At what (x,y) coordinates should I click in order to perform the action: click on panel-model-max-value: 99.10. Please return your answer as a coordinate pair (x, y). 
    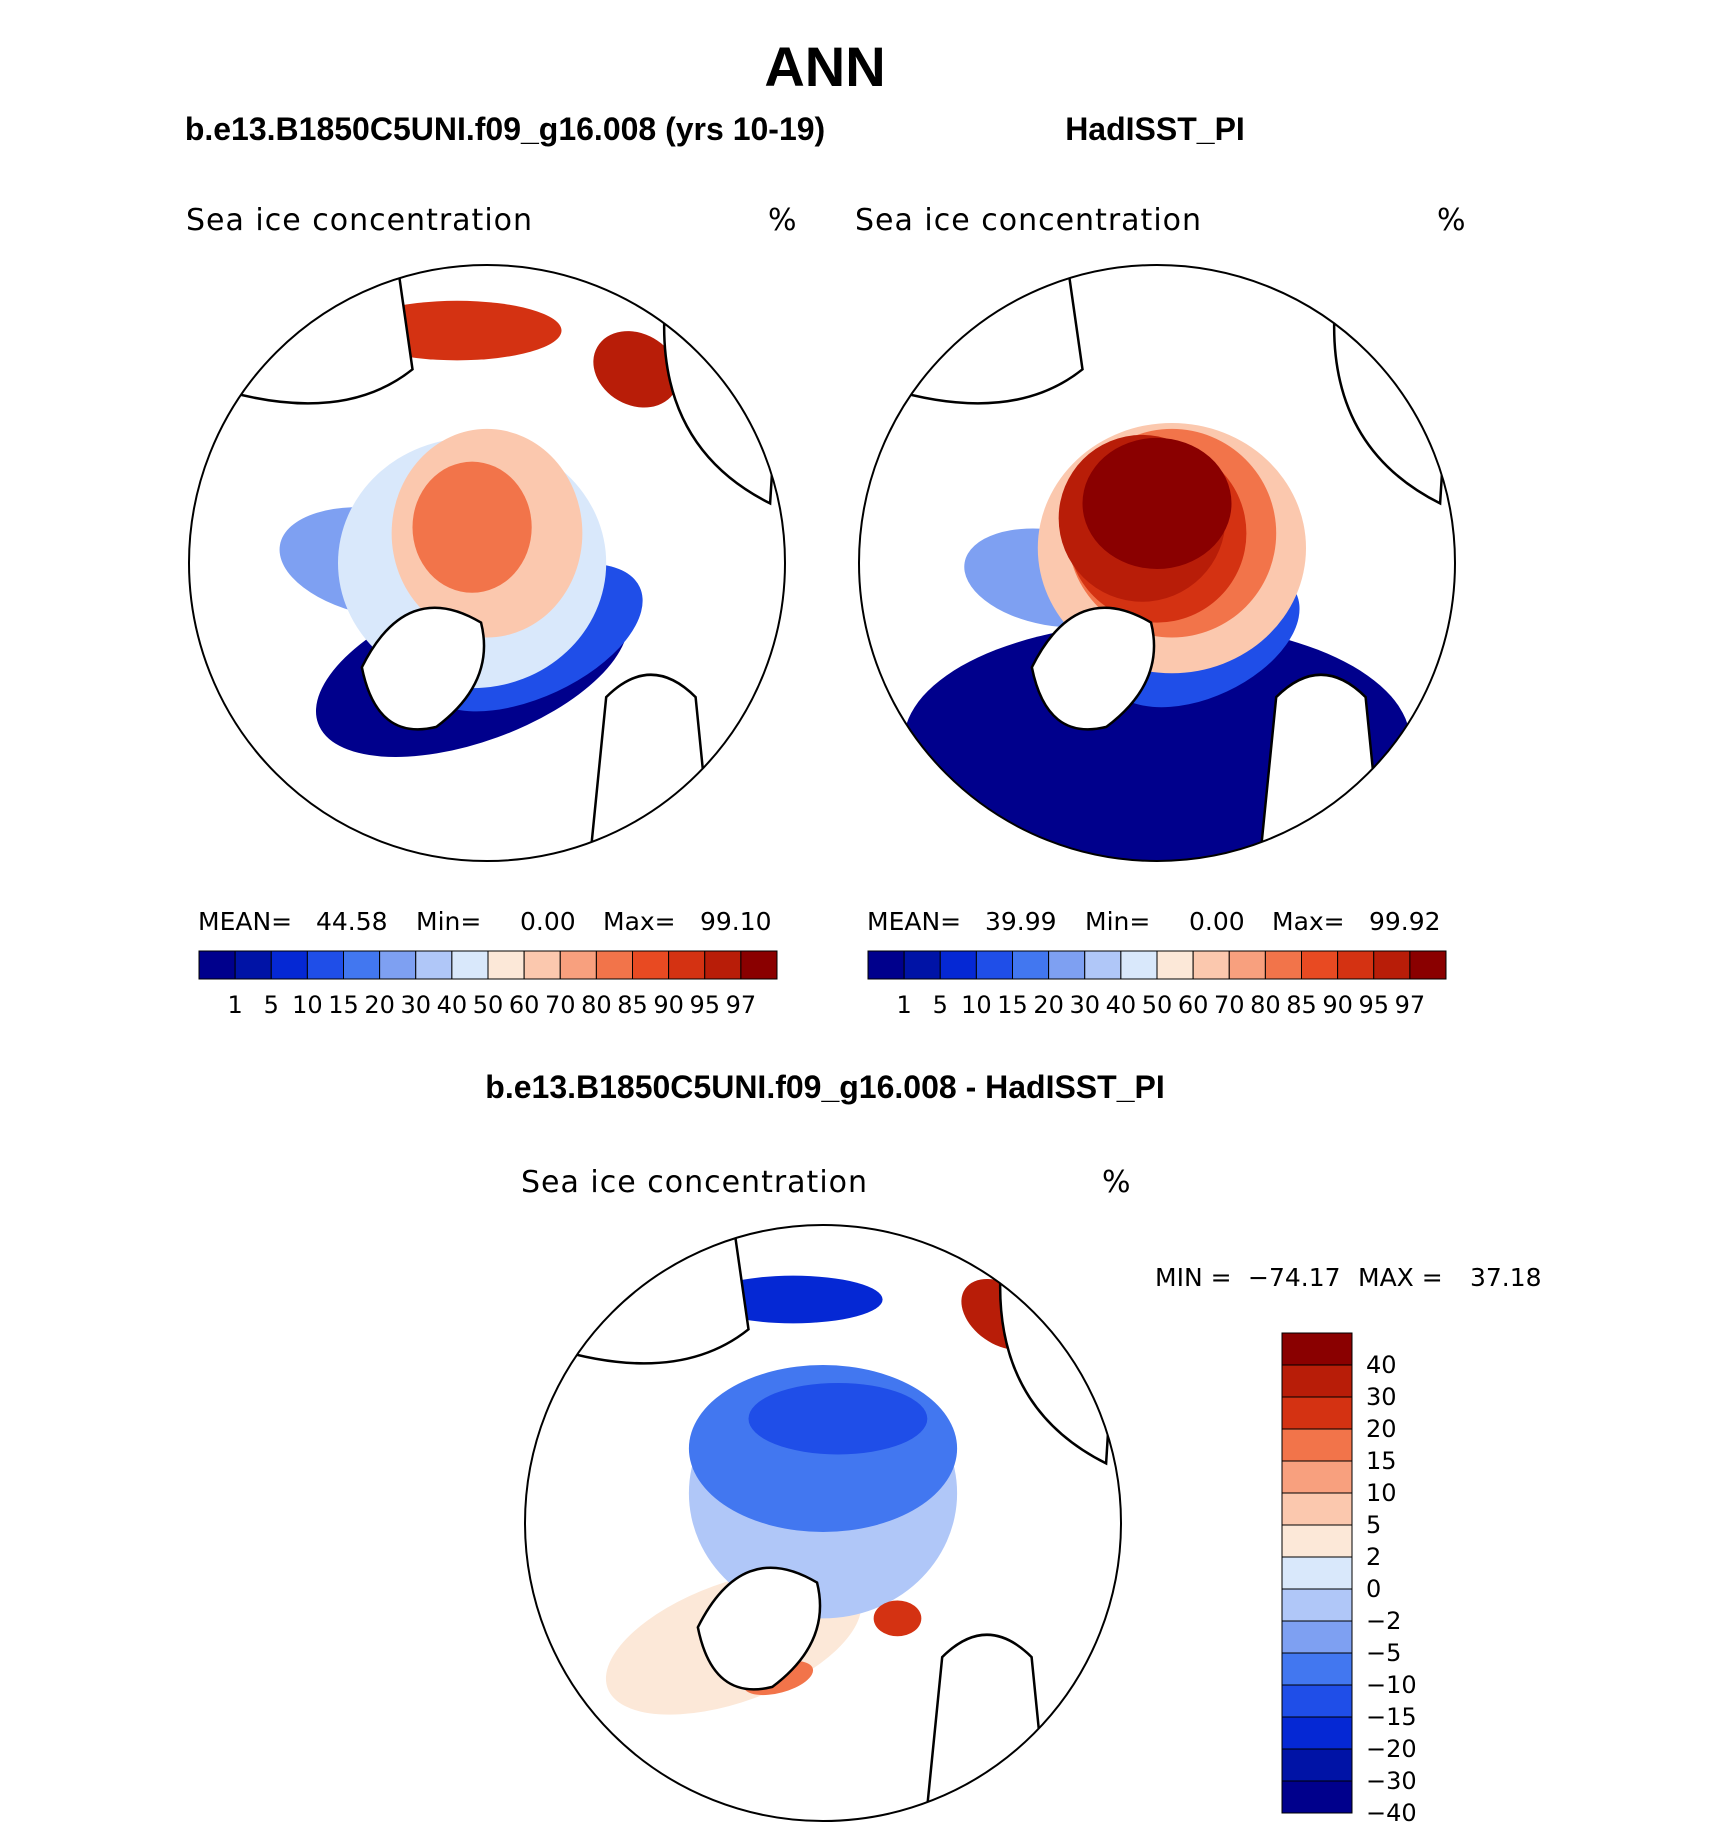
    Looking at the image, I should click on (736, 921).